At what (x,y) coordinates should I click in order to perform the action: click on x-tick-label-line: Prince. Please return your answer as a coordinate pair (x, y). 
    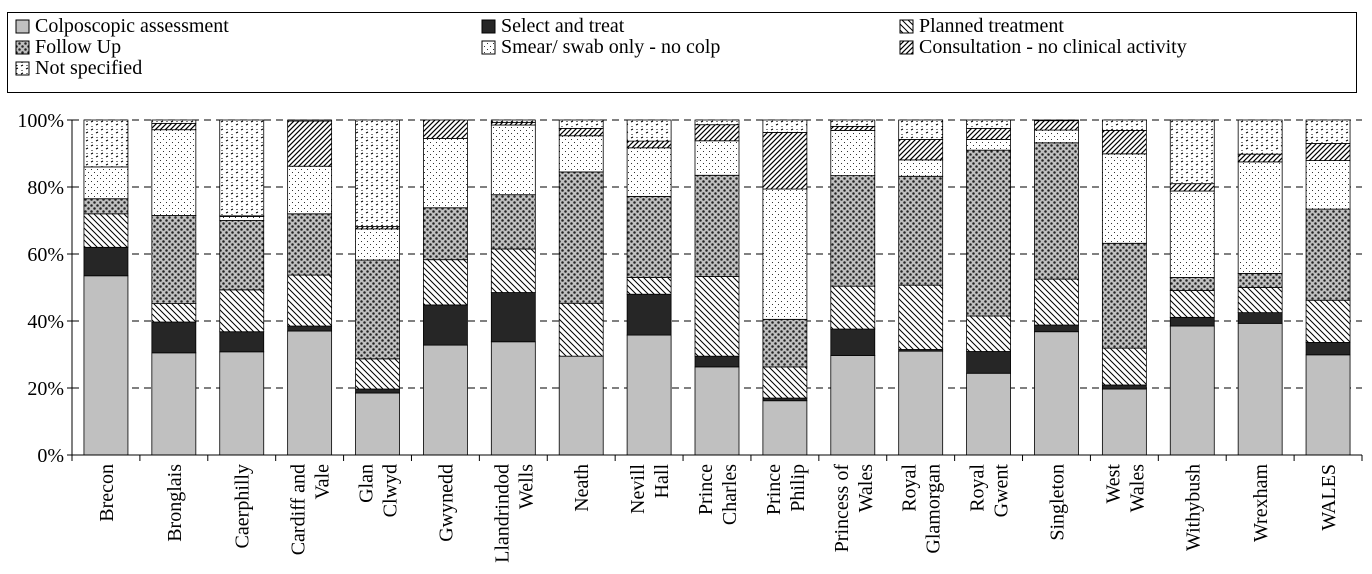
    Looking at the image, I should click on (774, 489).